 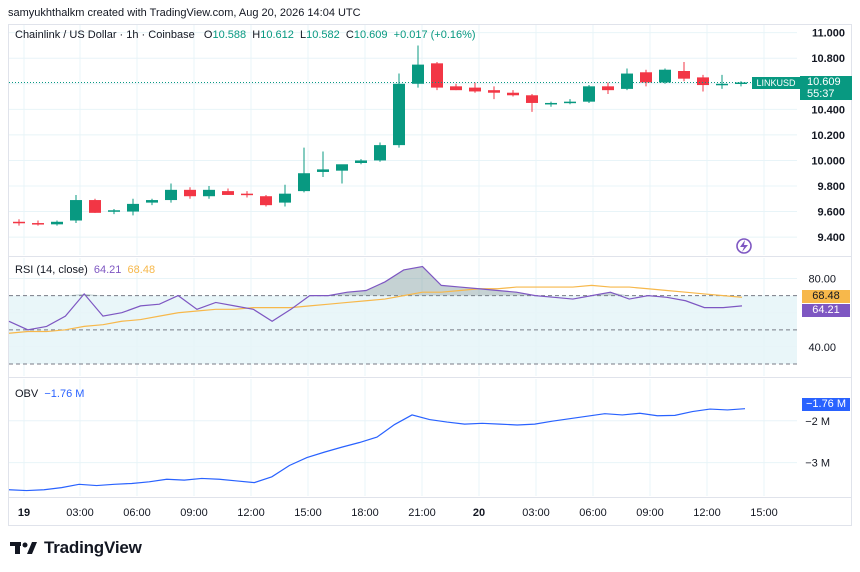 I want to click on price-tick-label: 11.000, so click(x=828, y=34).